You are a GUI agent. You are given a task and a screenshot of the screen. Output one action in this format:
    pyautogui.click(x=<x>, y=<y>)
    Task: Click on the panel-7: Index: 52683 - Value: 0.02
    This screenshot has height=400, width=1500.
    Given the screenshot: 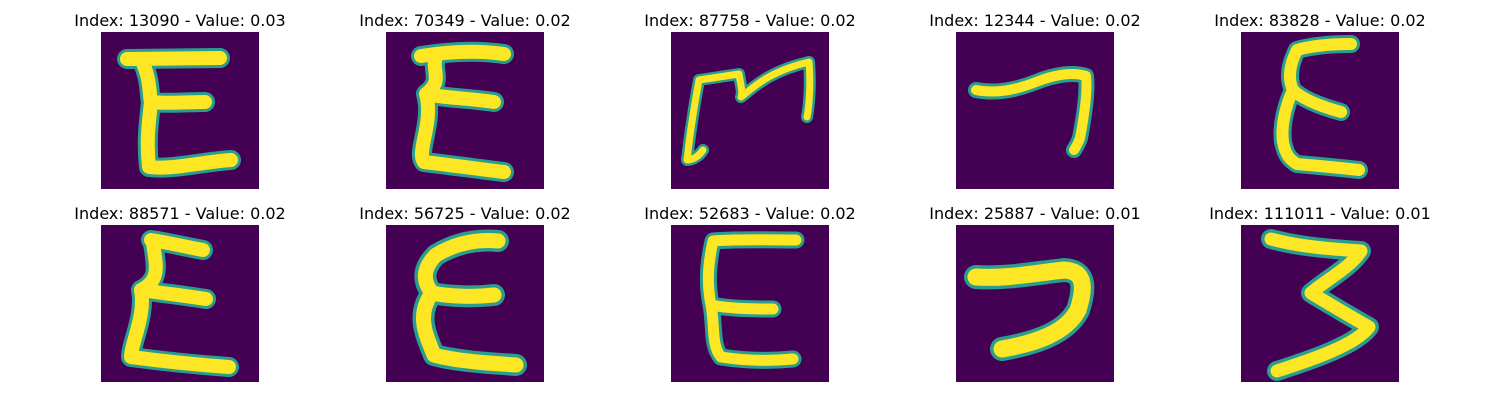 What is the action you would take?
    pyautogui.click(x=750, y=298)
    